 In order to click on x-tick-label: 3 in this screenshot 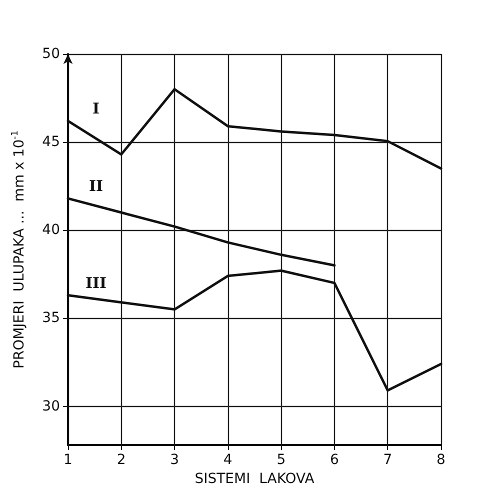, I will do `click(175, 460)`.